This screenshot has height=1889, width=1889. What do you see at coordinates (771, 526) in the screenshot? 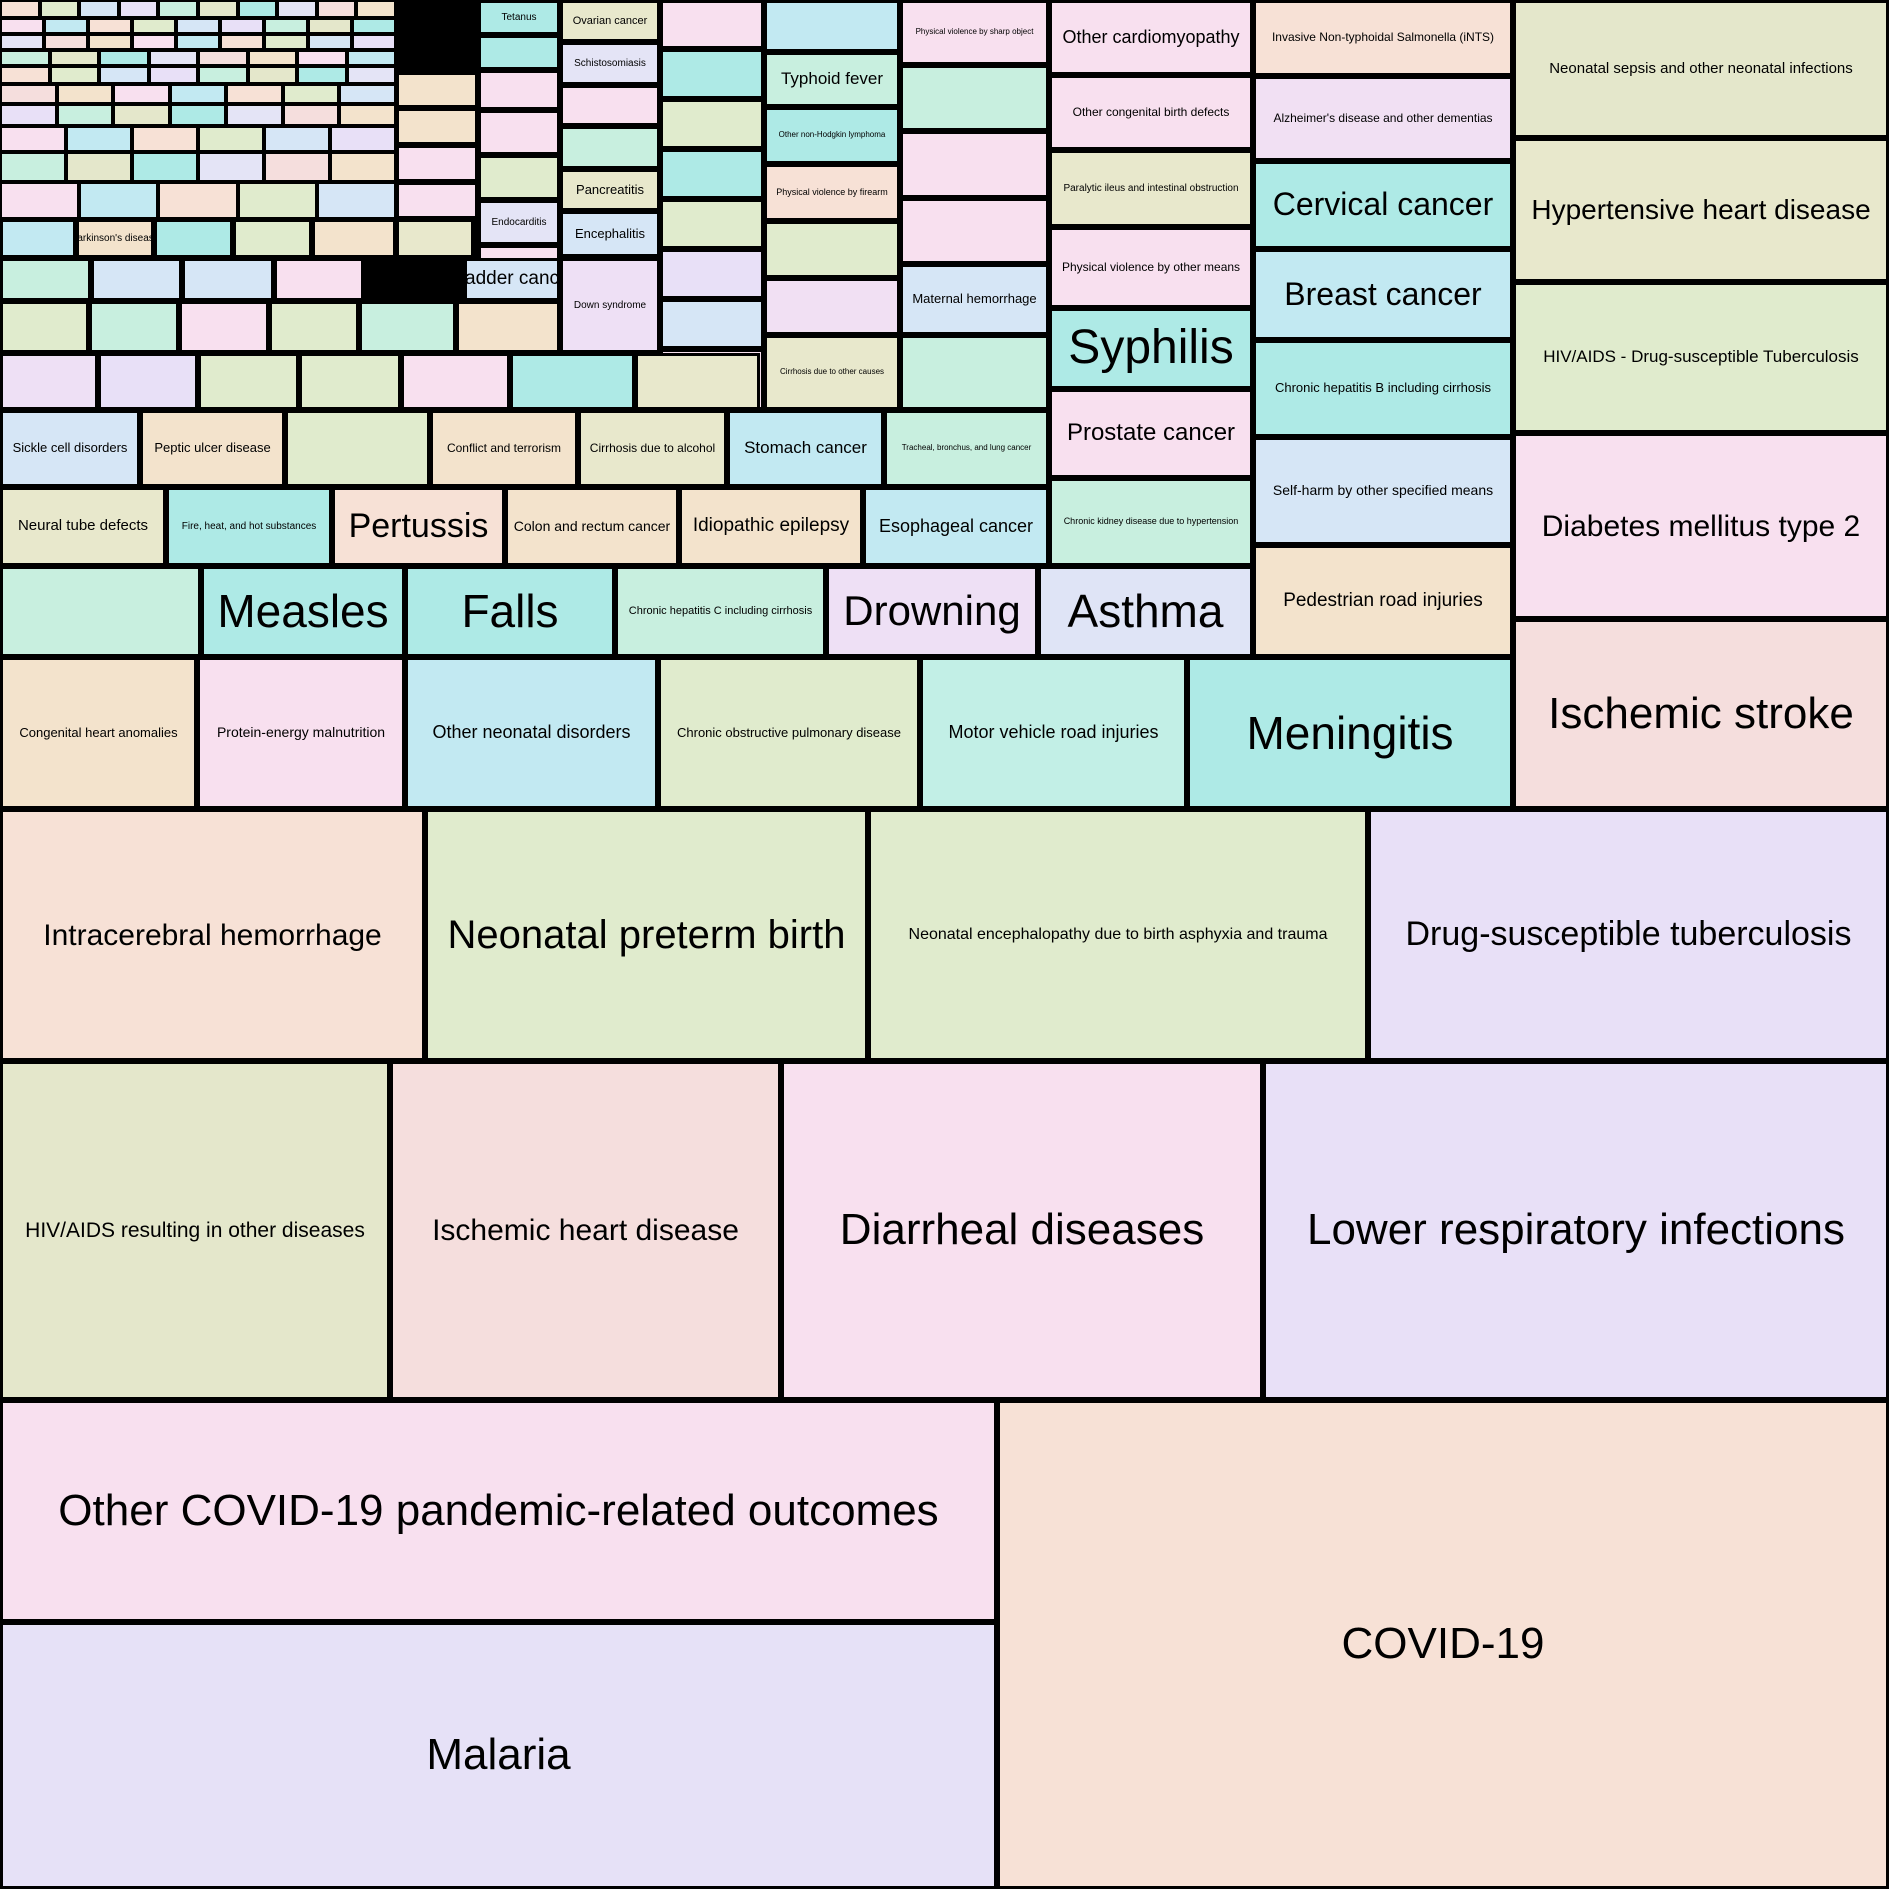
I see `tile-label: Idiopathic epilepsy` at bounding box center [771, 526].